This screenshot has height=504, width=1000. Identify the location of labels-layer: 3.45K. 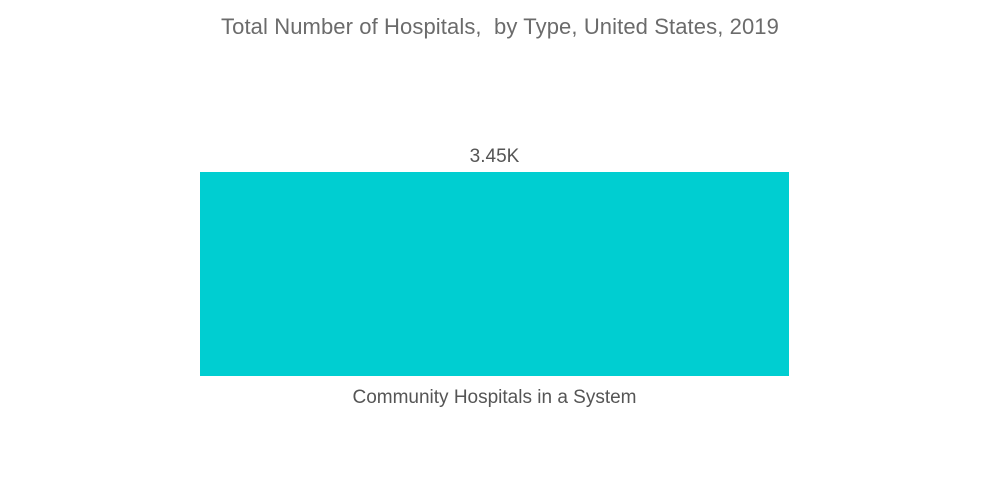
(495, 156).